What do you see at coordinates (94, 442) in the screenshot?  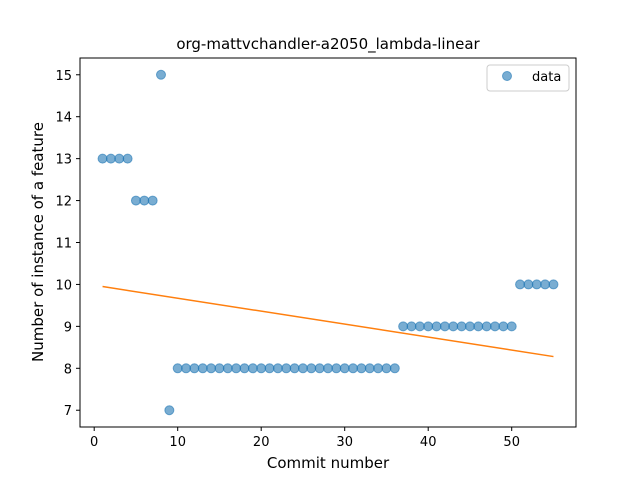 I see `x-tick-label: 0` at bounding box center [94, 442].